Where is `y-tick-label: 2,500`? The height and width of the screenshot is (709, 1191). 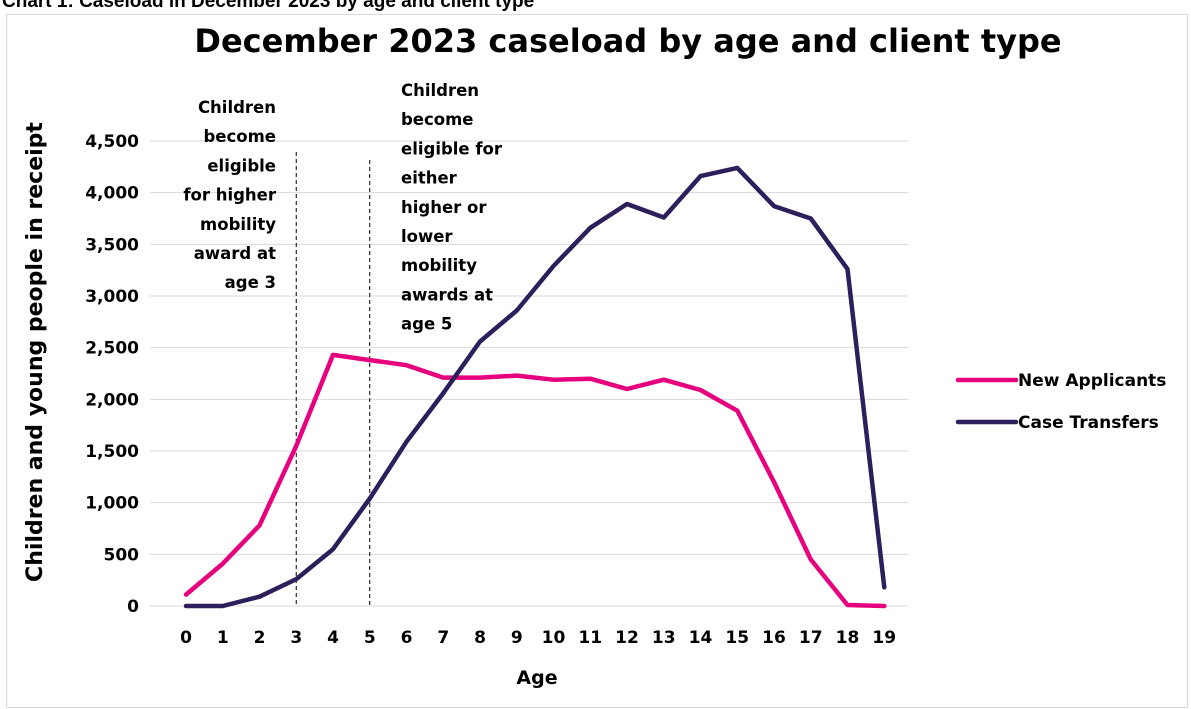
y-tick-label: 2,500 is located at coordinates (112, 349).